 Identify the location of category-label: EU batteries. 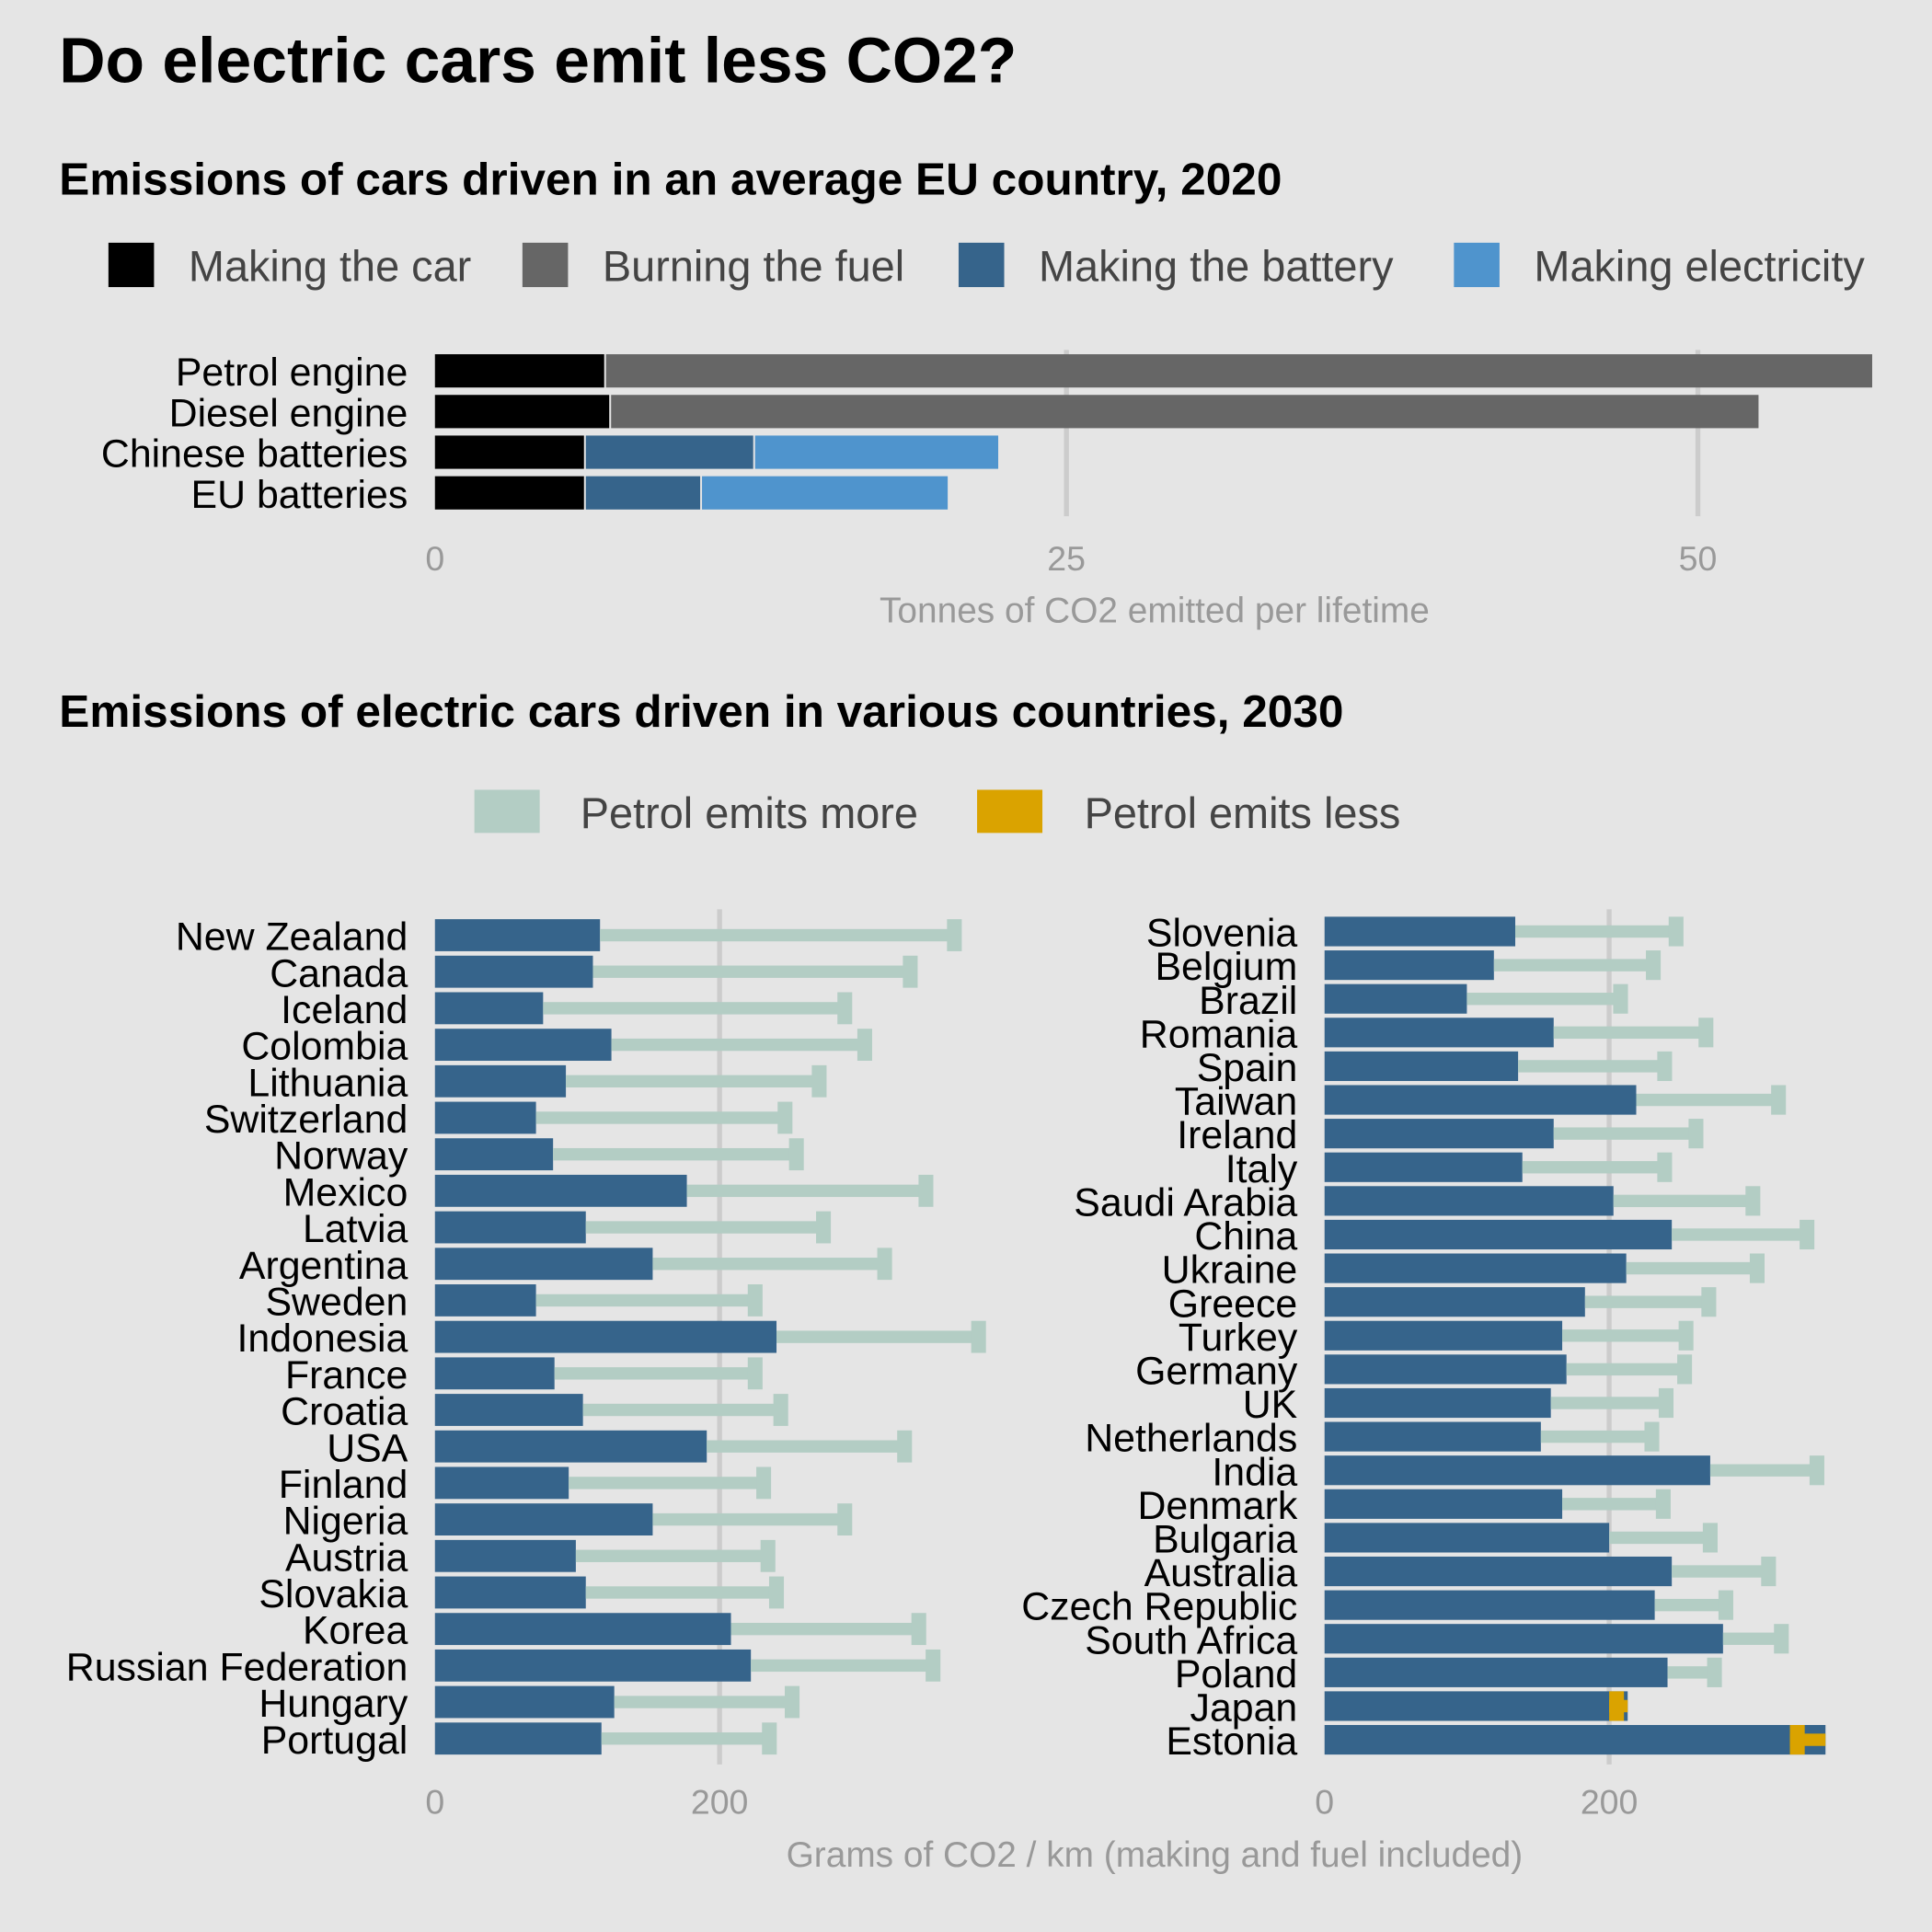
(299, 495).